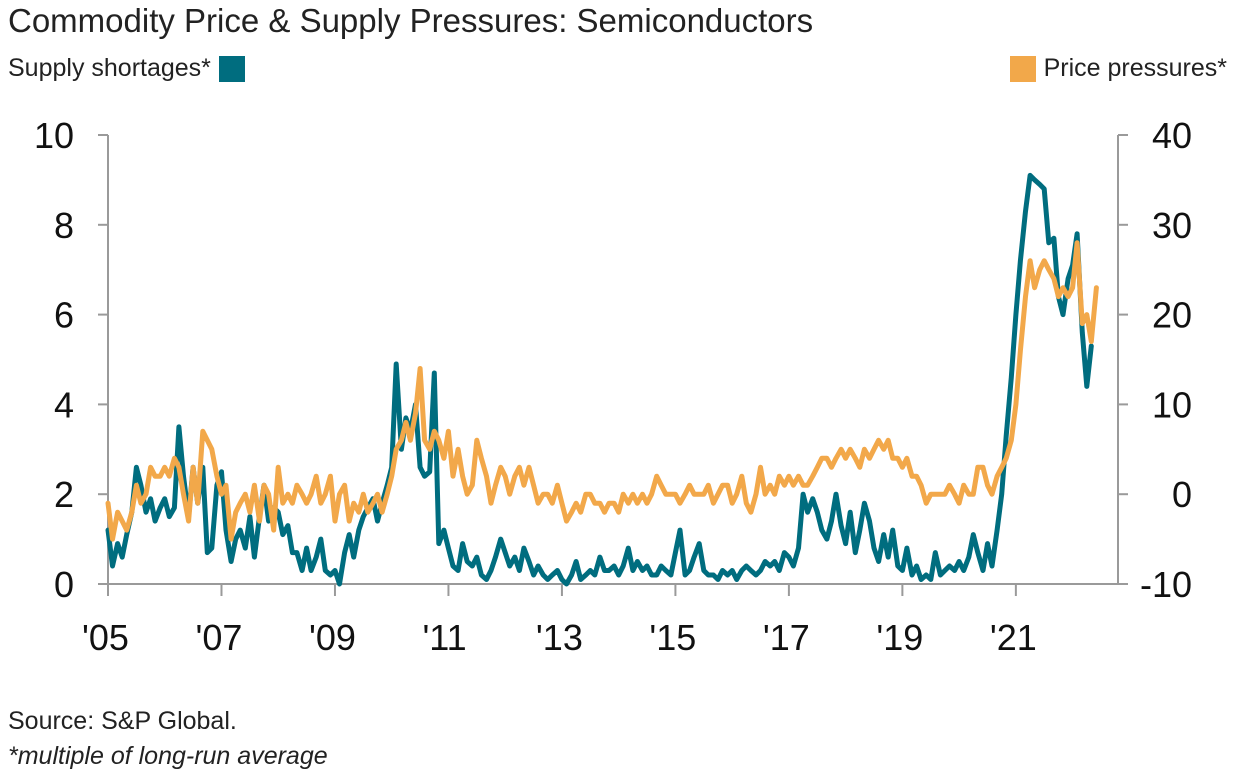  I want to click on legend-price-pressures: Price pressures*, so click(1118, 68).